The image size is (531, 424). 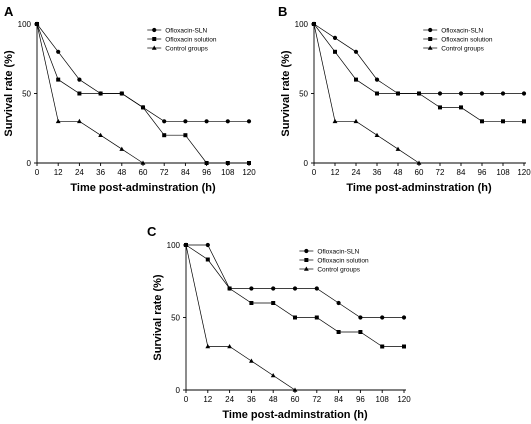 I want to click on y-tick-label: 0, so click(x=306, y=163).